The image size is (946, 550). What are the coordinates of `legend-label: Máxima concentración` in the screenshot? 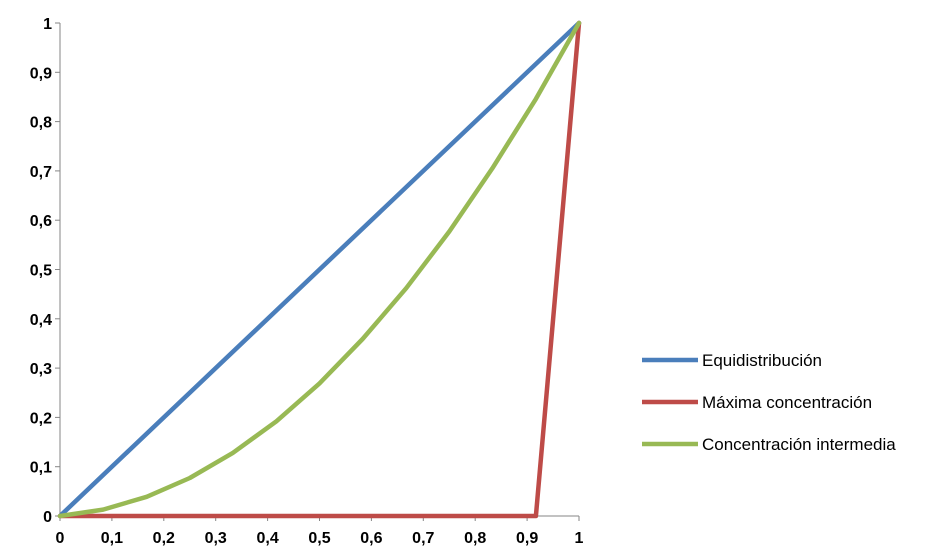 It's located at (787, 402).